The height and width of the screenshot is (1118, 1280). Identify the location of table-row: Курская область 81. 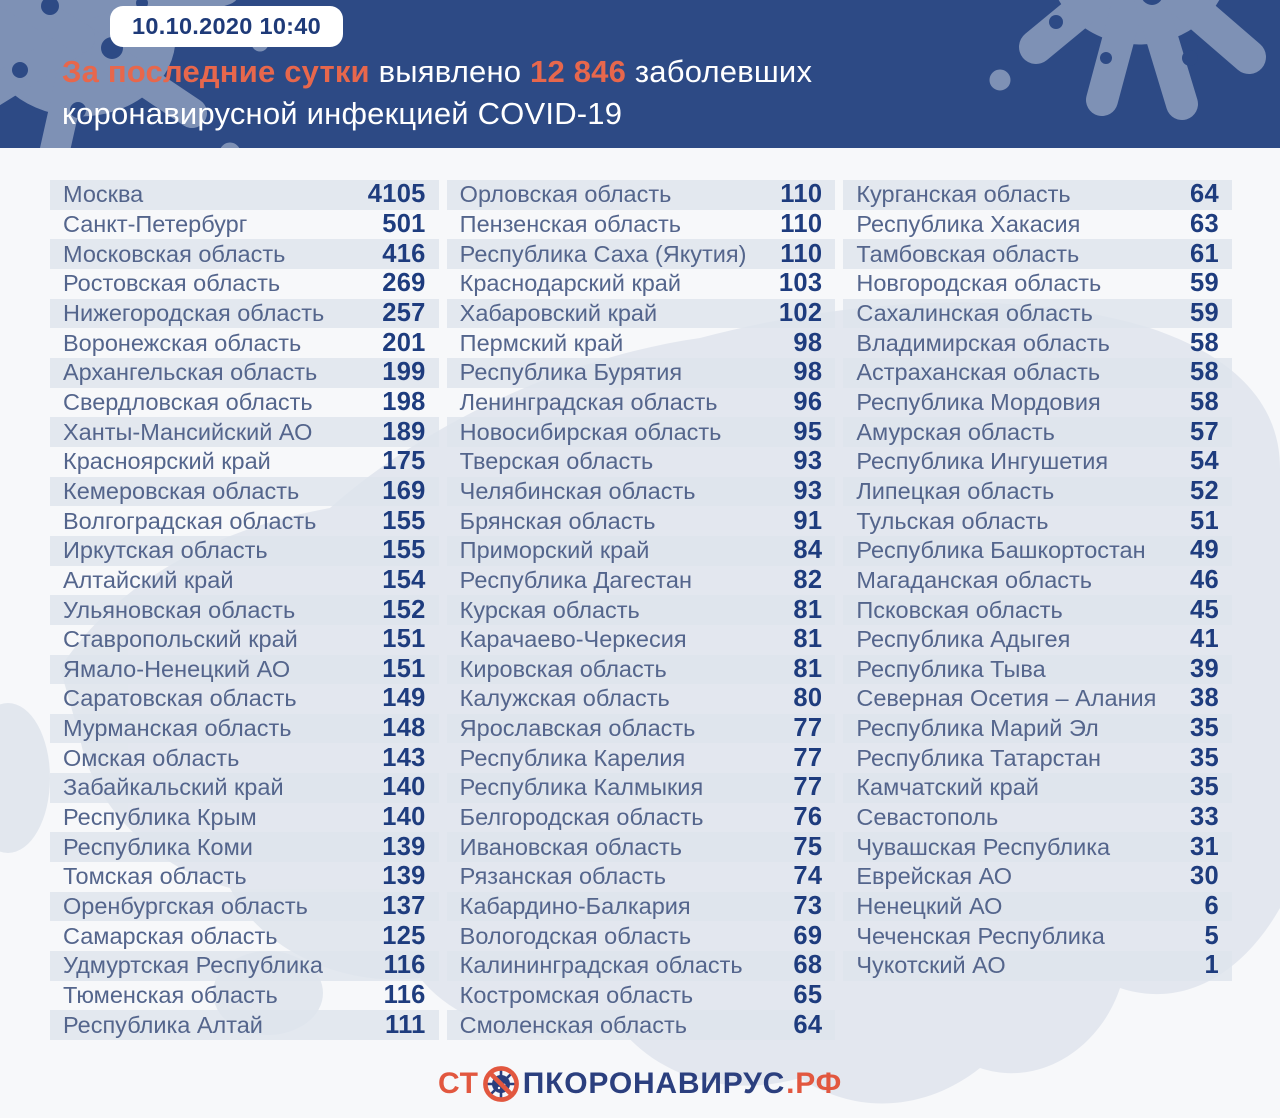
(641, 610).